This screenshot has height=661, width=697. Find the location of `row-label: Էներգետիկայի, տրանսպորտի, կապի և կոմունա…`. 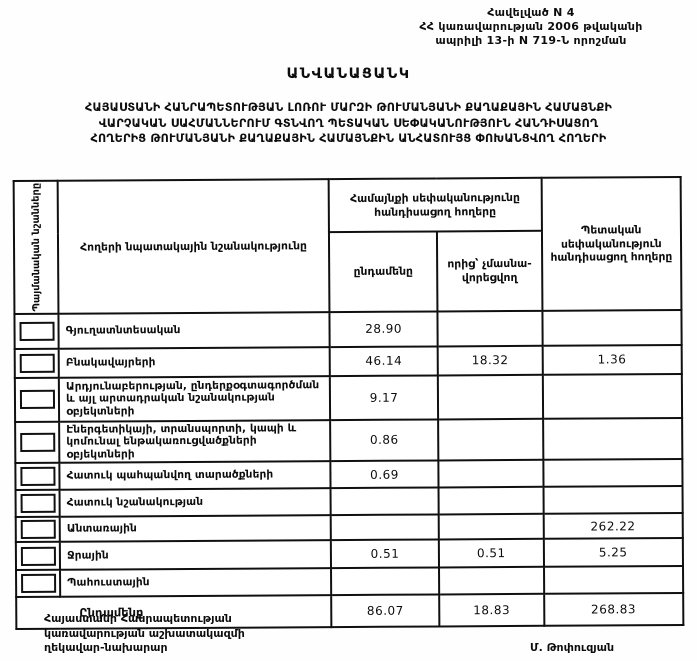

row-label: Էներգետիկայի, տրանսպորտի, կապի և կոմունա… is located at coordinates (195, 441).